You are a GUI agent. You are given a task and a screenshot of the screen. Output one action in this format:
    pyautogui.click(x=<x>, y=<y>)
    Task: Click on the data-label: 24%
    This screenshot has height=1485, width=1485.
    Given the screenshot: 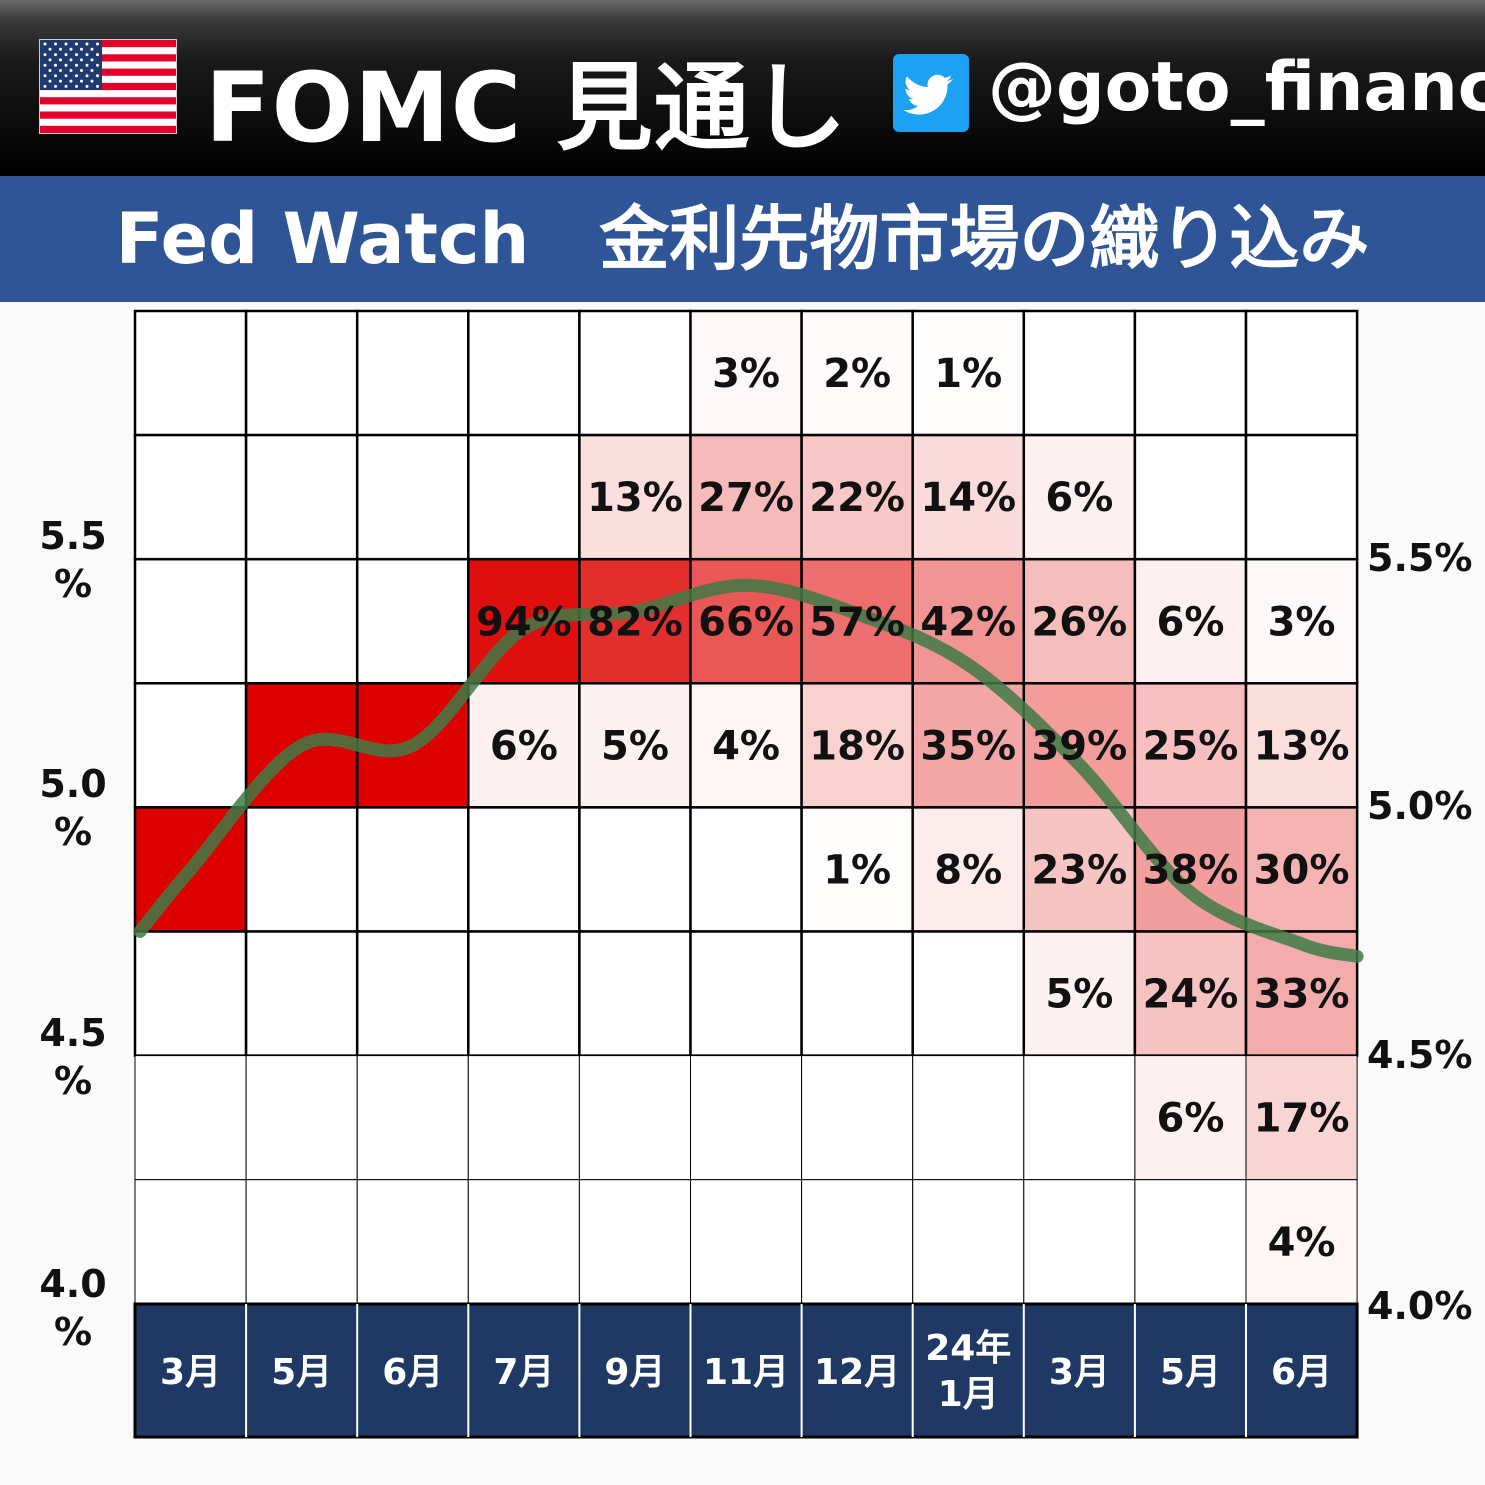 What is the action you would take?
    pyautogui.click(x=1191, y=995)
    